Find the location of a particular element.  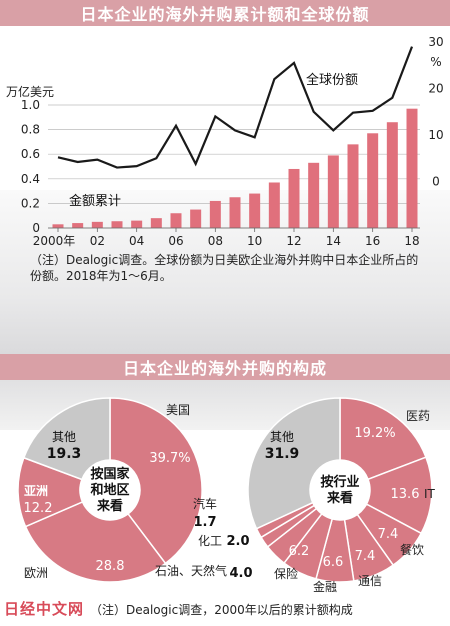

pie-slice-label: 化工 is located at coordinates (210, 541).